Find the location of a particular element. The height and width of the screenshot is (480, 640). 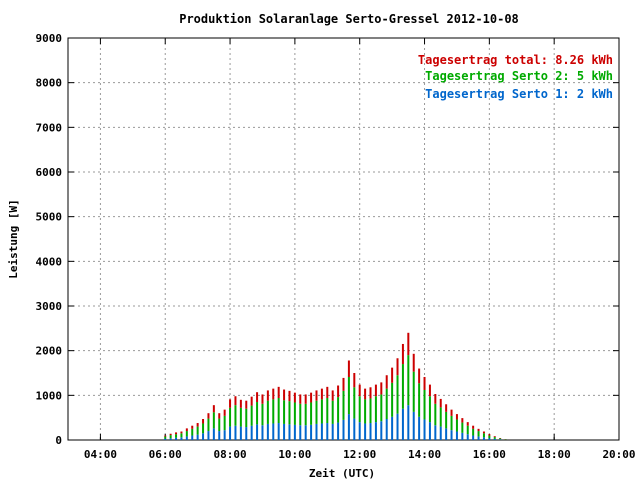

legend-serto-2: Tagesertrag Serto 2: 5 kWh is located at coordinates (519, 76).